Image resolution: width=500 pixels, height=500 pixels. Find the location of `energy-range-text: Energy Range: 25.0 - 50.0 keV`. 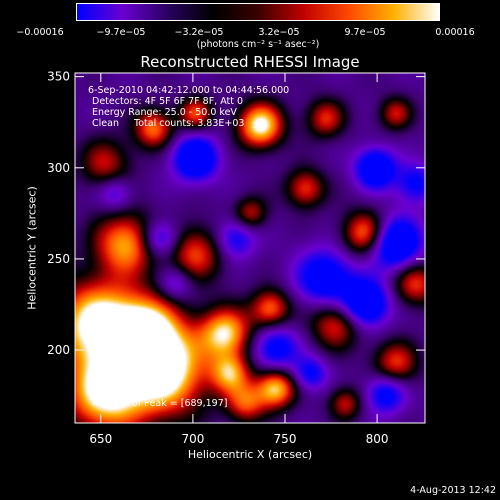

energy-range-text: Energy Range: 25.0 - 50.0 keV is located at coordinates (164, 112).